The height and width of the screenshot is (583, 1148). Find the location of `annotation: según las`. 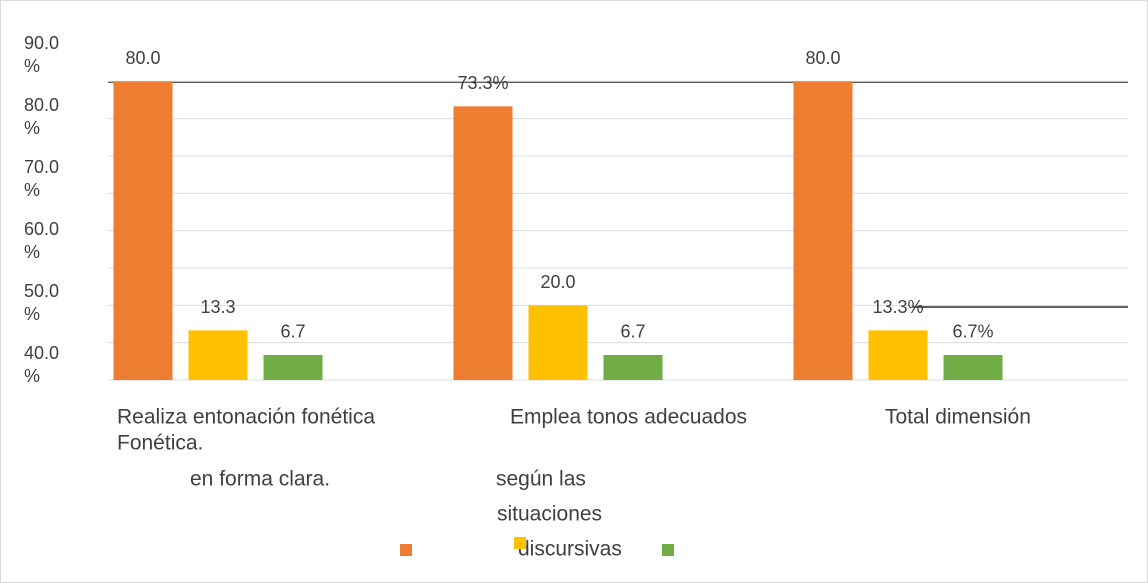

annotation: según las is located at coordinates (541, 479).